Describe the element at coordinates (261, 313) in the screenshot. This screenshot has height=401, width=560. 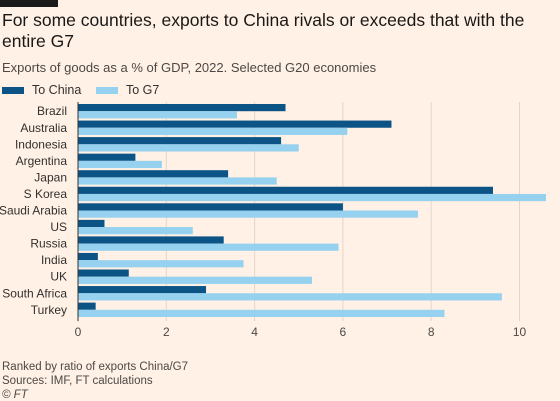
I see `bar-to-g7-turkey` at that location.